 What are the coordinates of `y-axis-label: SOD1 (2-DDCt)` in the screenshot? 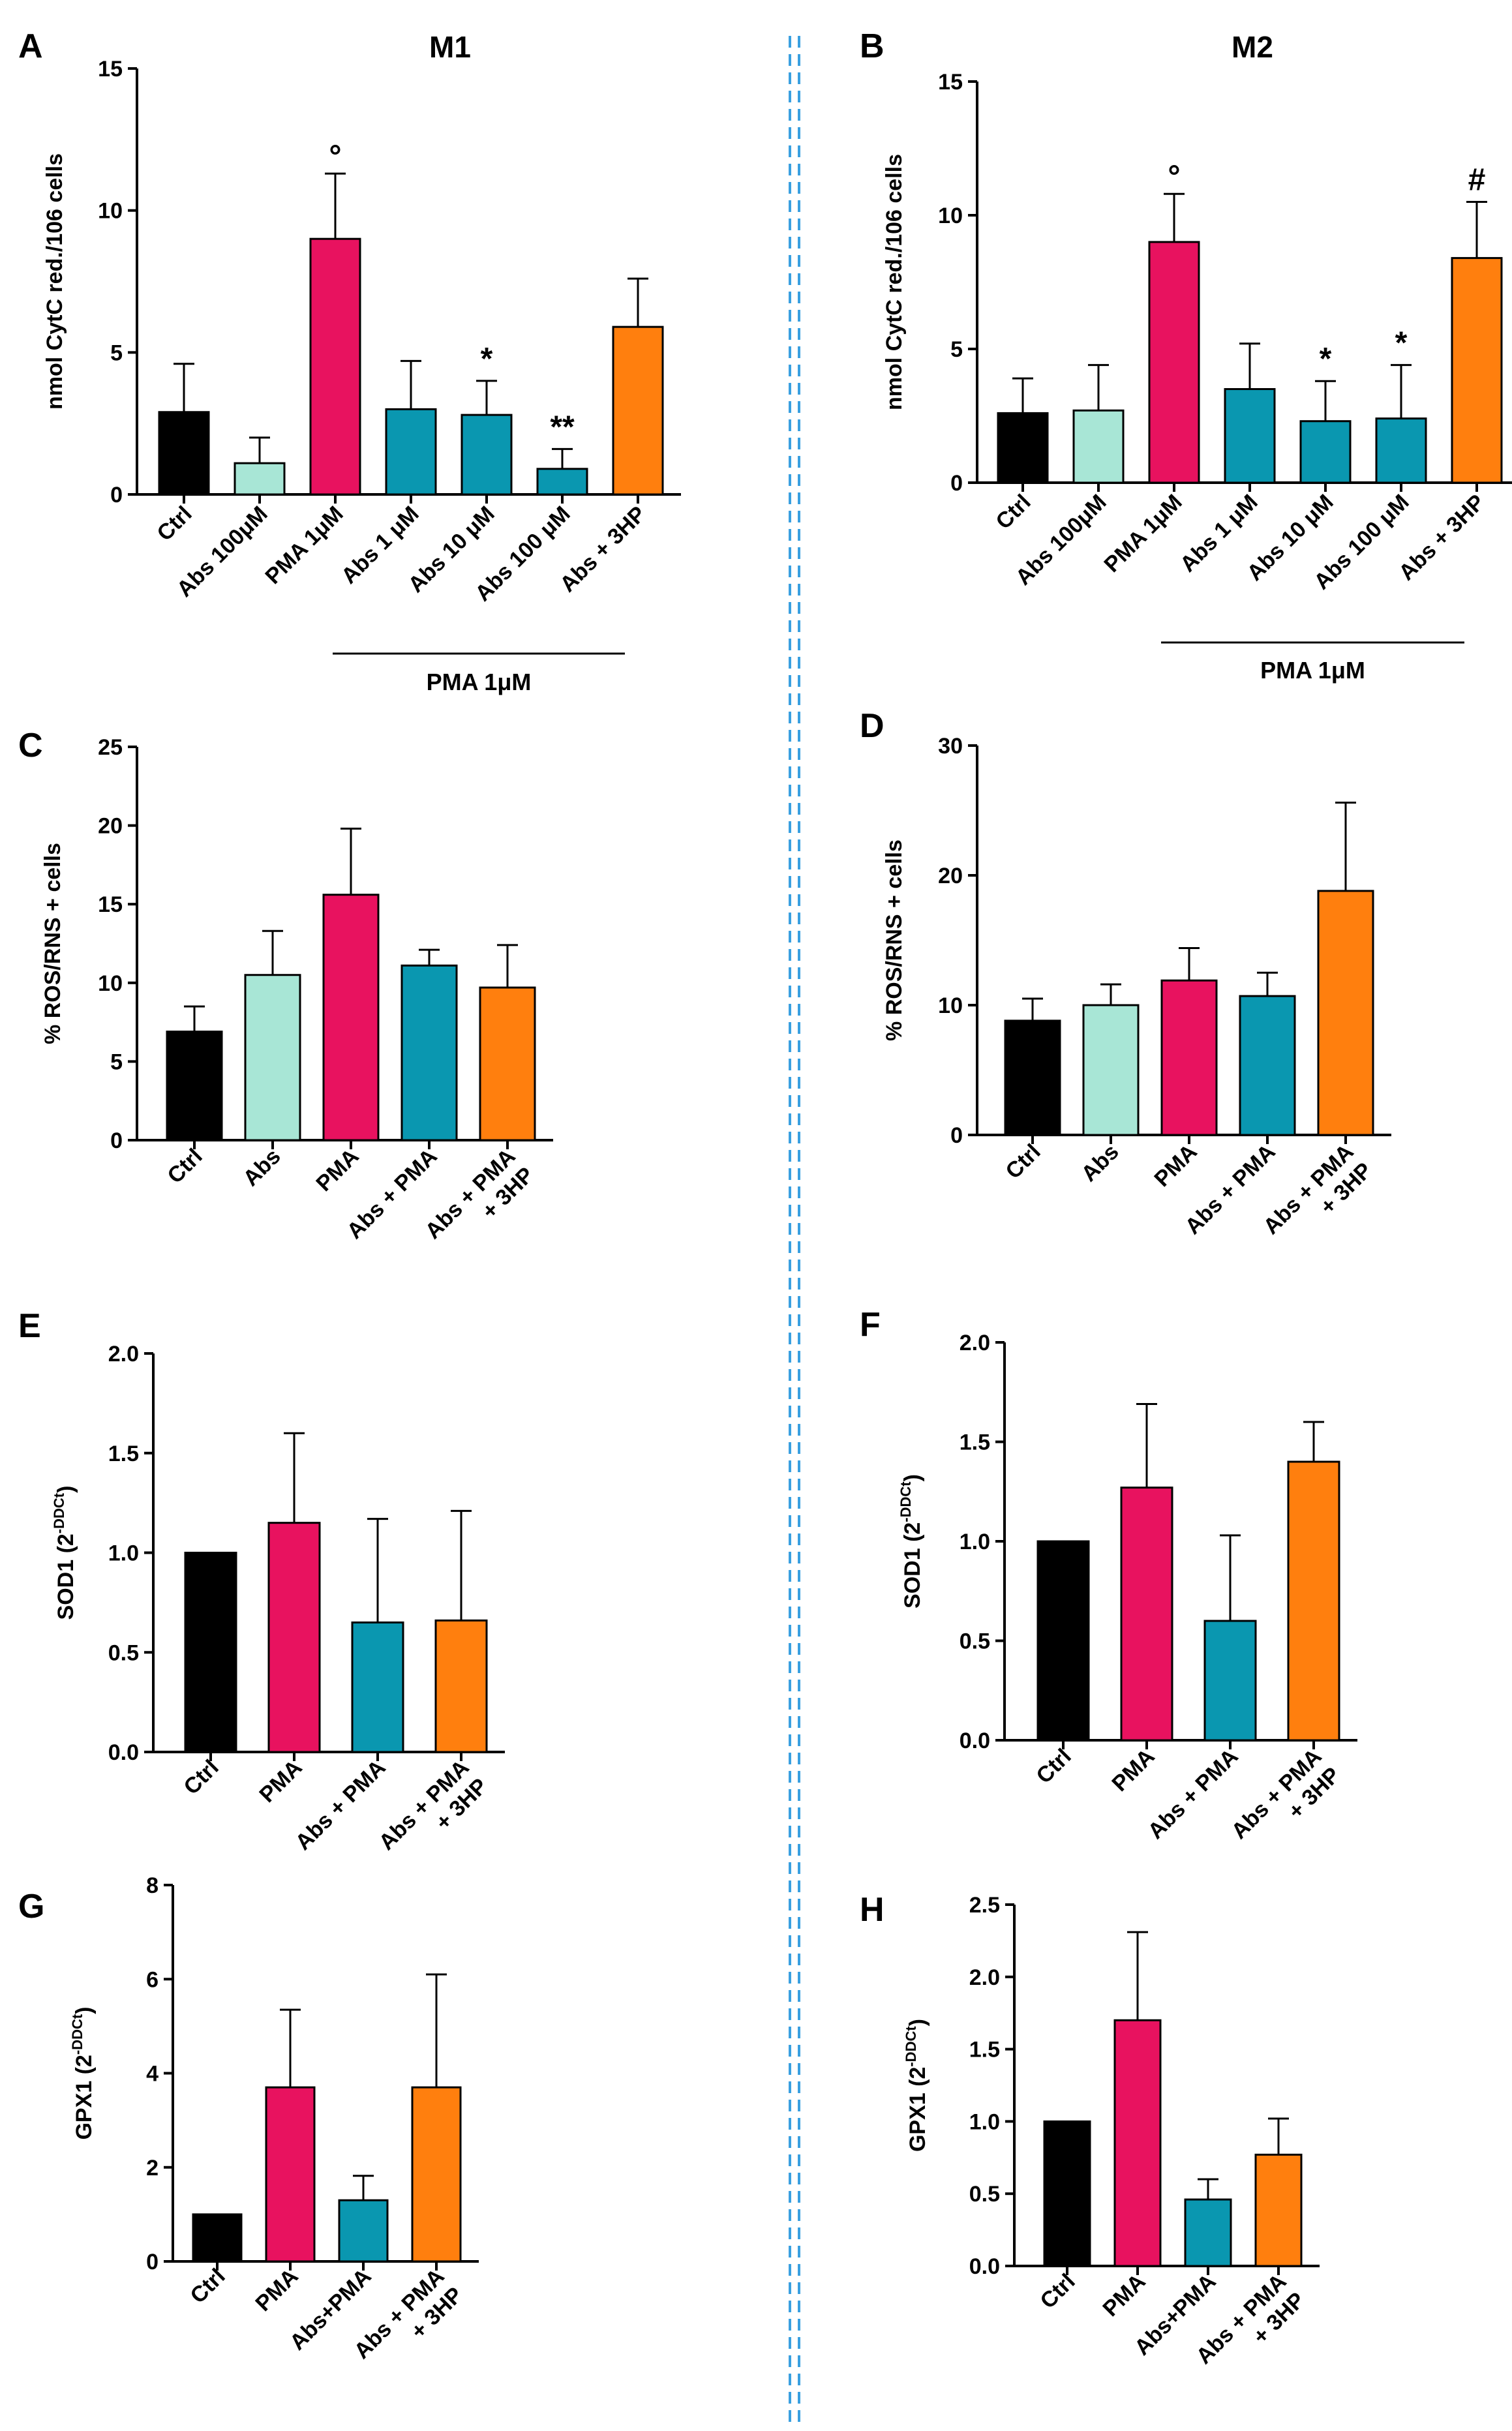 It's located at (911, 1541).